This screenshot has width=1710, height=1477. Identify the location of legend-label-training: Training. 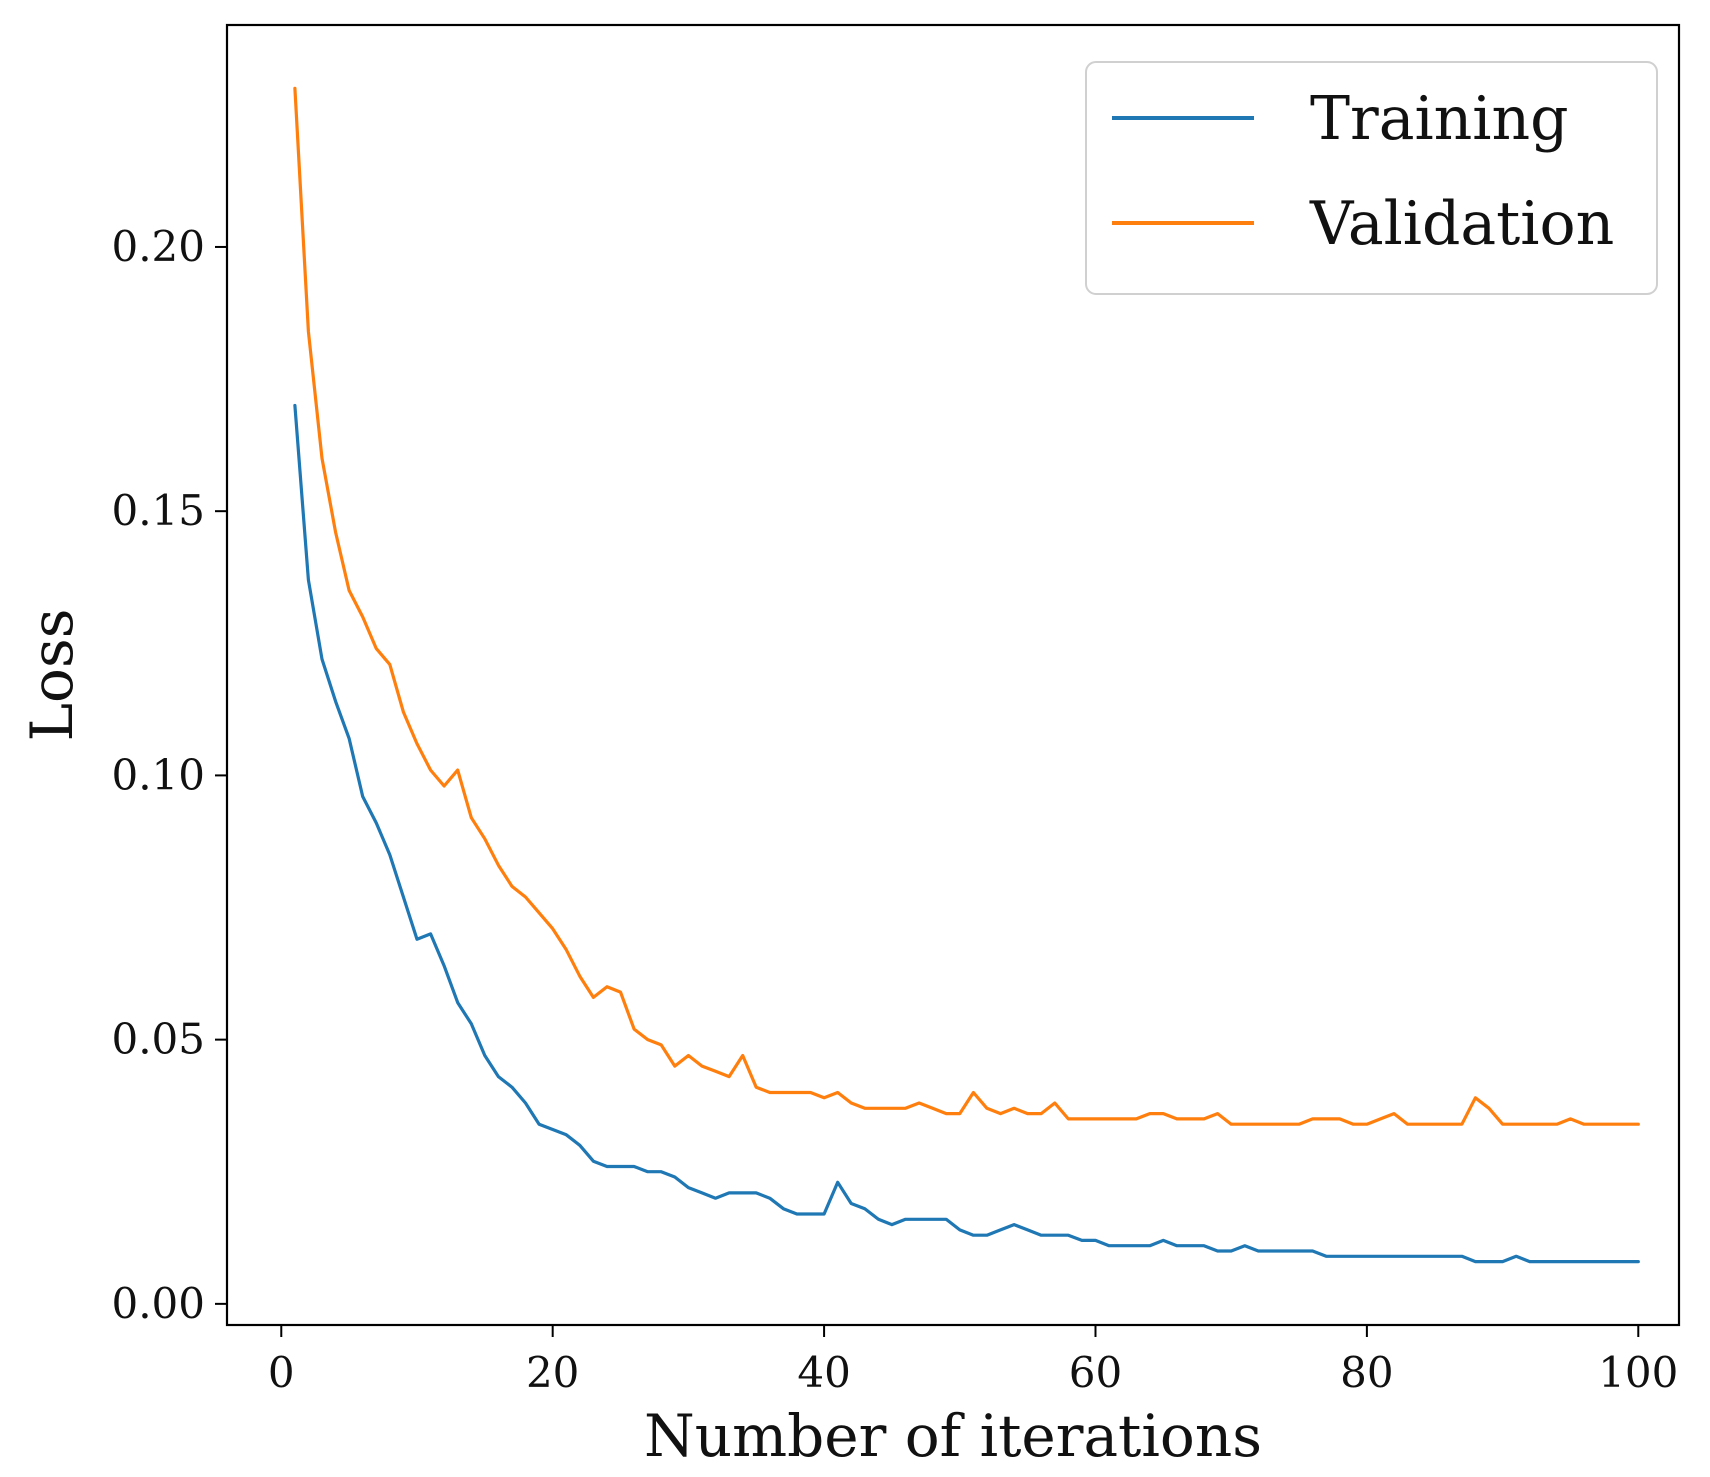
(1439, 119).